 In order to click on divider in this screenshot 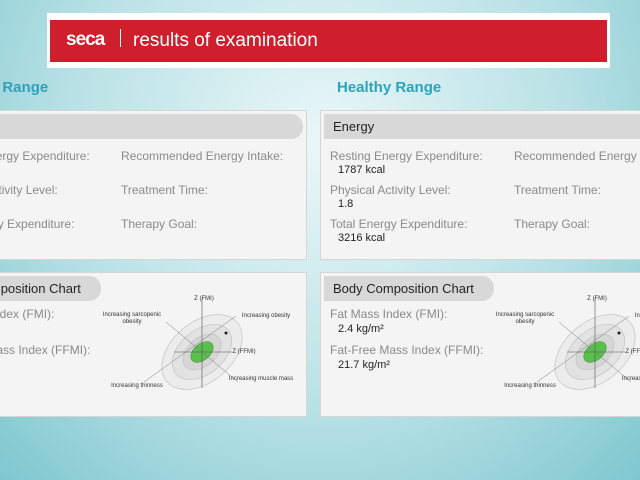, I will do `click(120, 38)`.